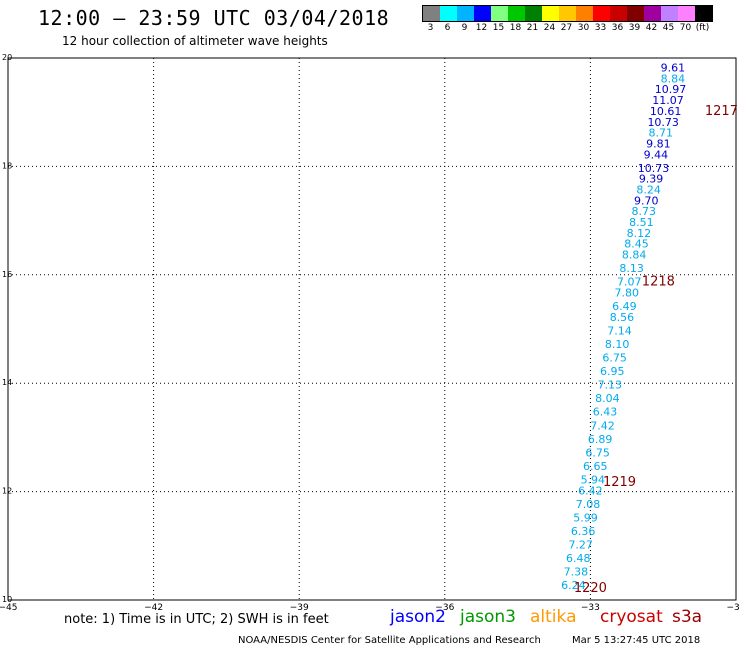  Describe the element at coordinates (619, 330) in the screenshot. I see `wave-height-label: 7.14` at that location.